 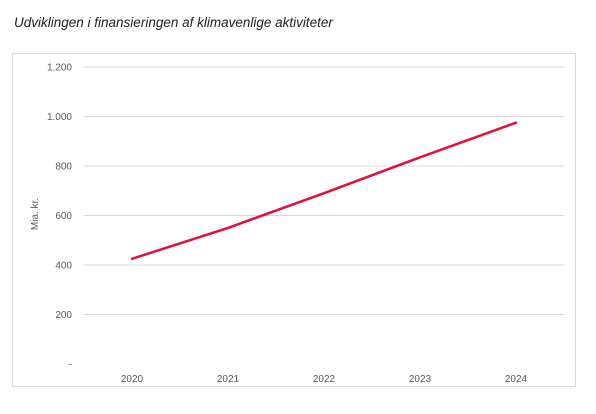 I want to click on y-tick-label: 1.200, so click(x=59, y=68).